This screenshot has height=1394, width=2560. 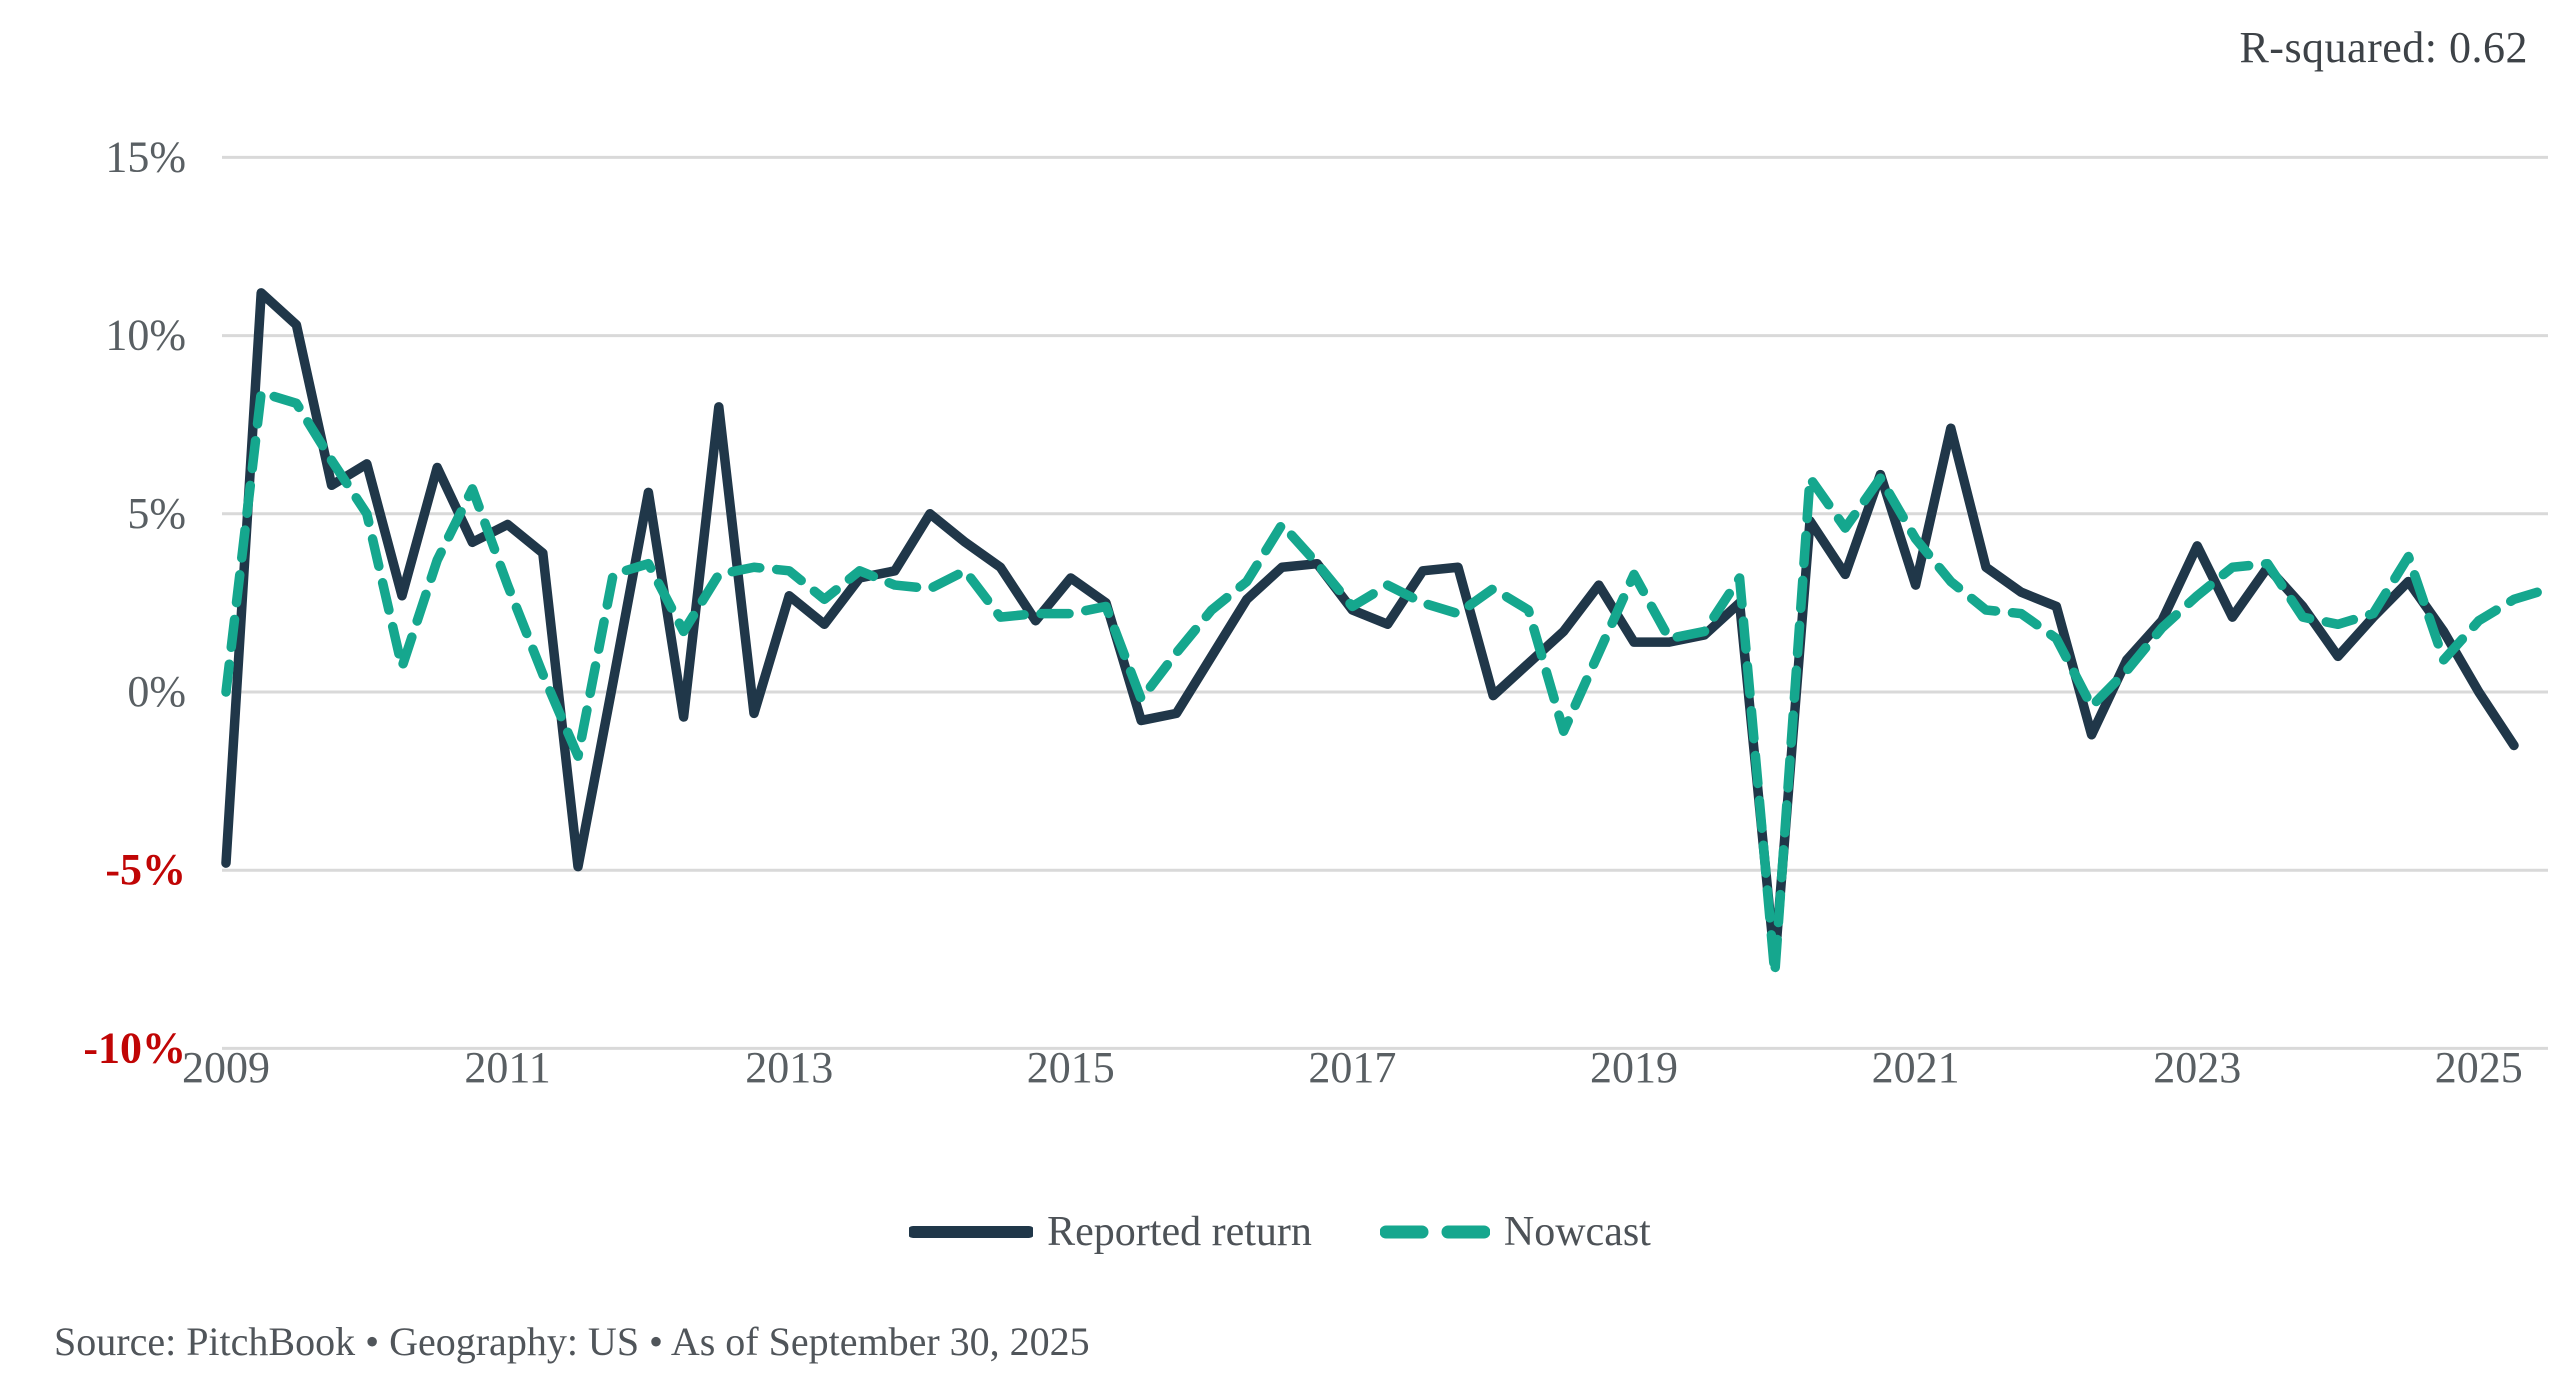 I want to click on r-squared-annotation: R-squared: 0.62, so click(x=2383, y=47).